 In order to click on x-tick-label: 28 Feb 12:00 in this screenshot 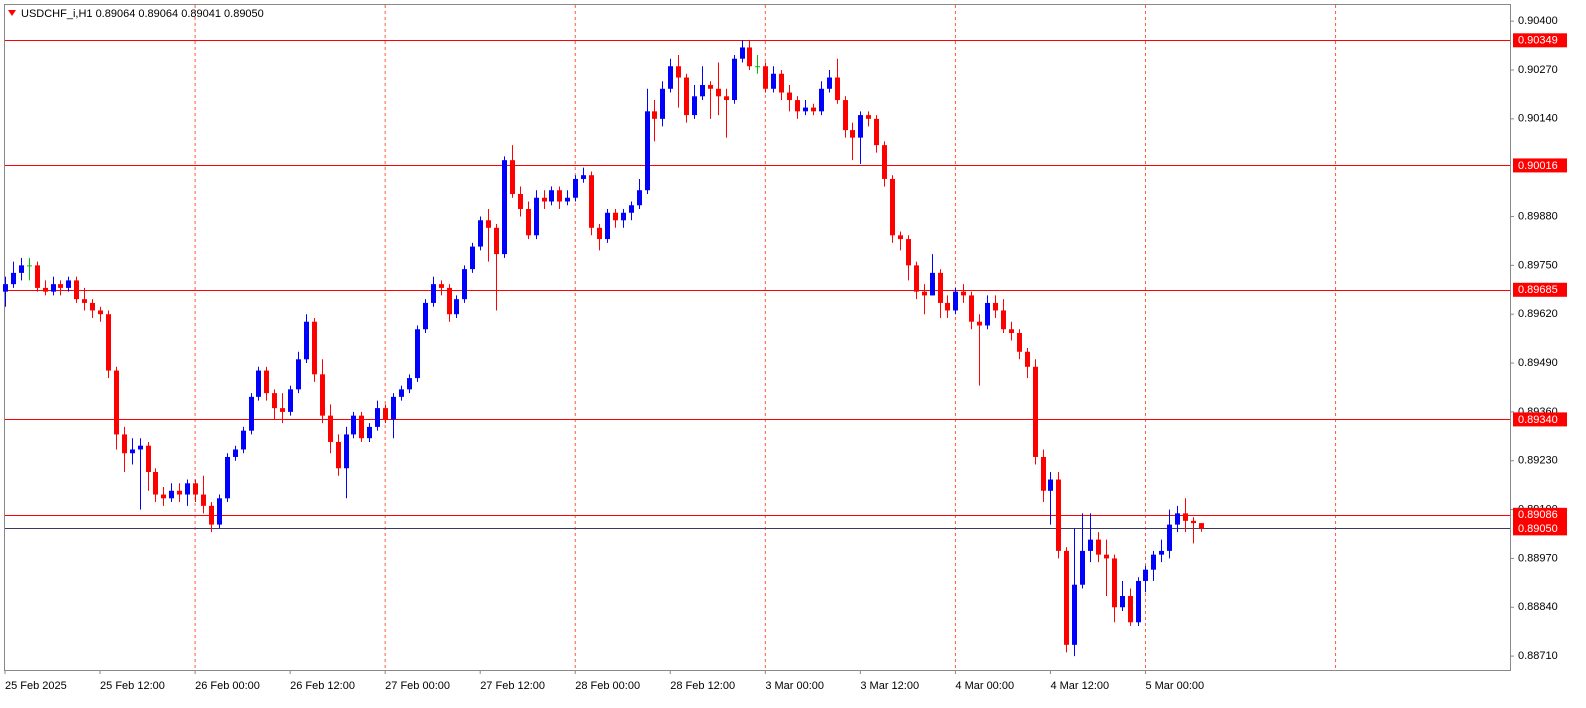, I will do `click(702, 686)`.